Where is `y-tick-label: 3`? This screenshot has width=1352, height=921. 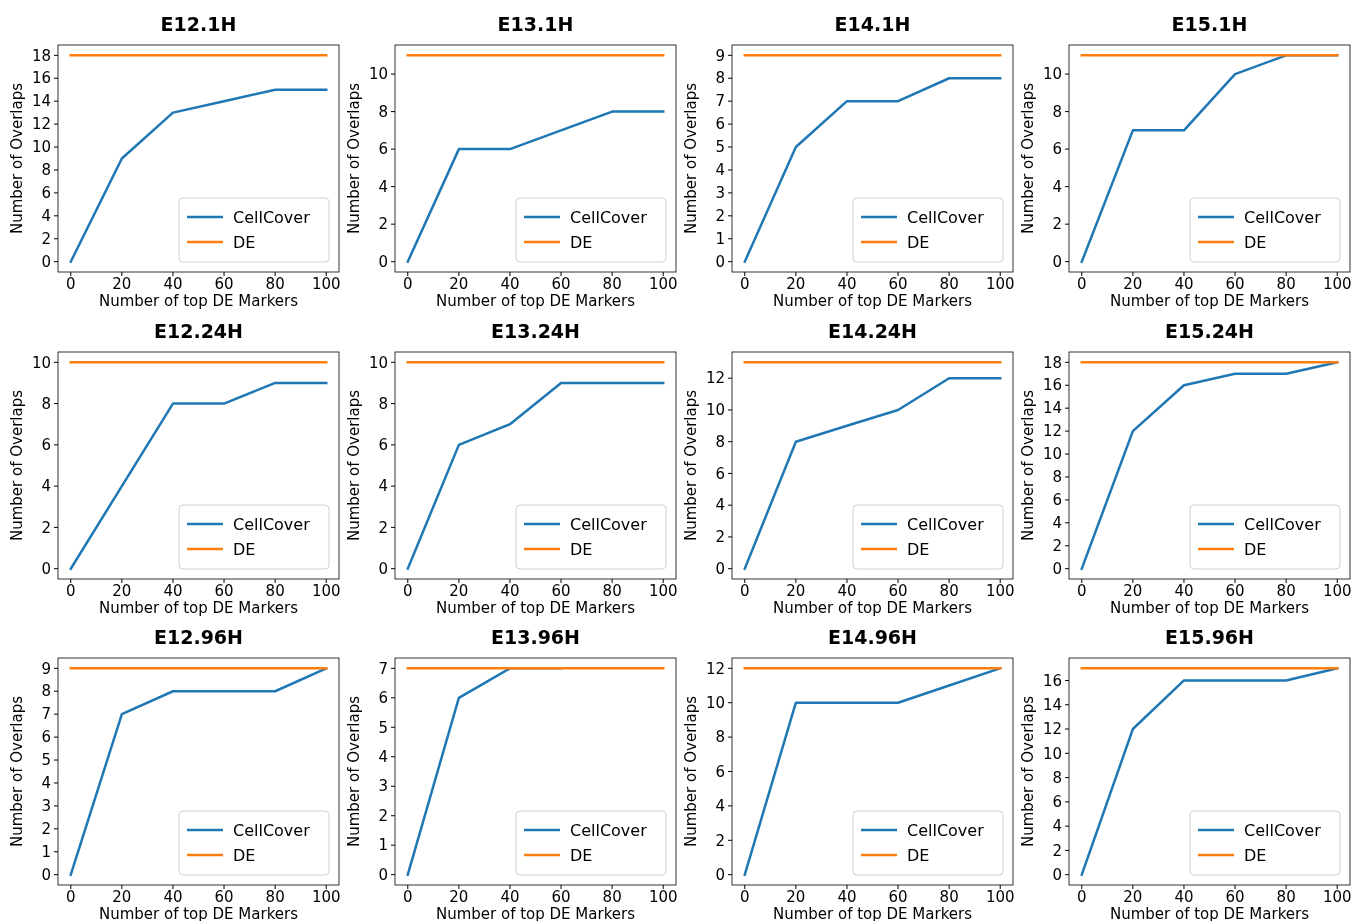 y-tick-label: 3 is located at coordinates (46, 806).